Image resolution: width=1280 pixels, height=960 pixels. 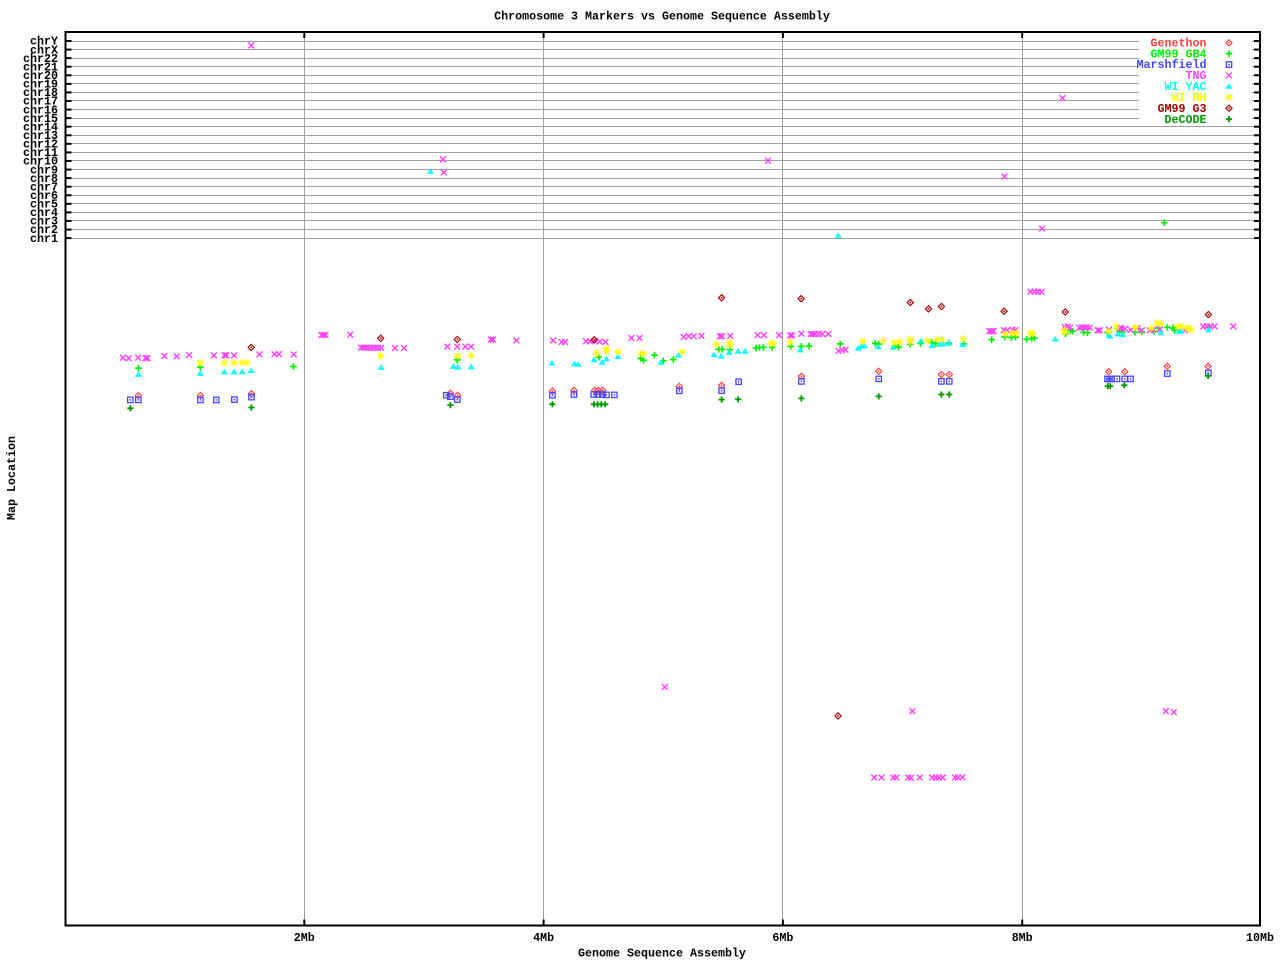 I want to click on svg-text: chr16, so click(x=40, y=110).